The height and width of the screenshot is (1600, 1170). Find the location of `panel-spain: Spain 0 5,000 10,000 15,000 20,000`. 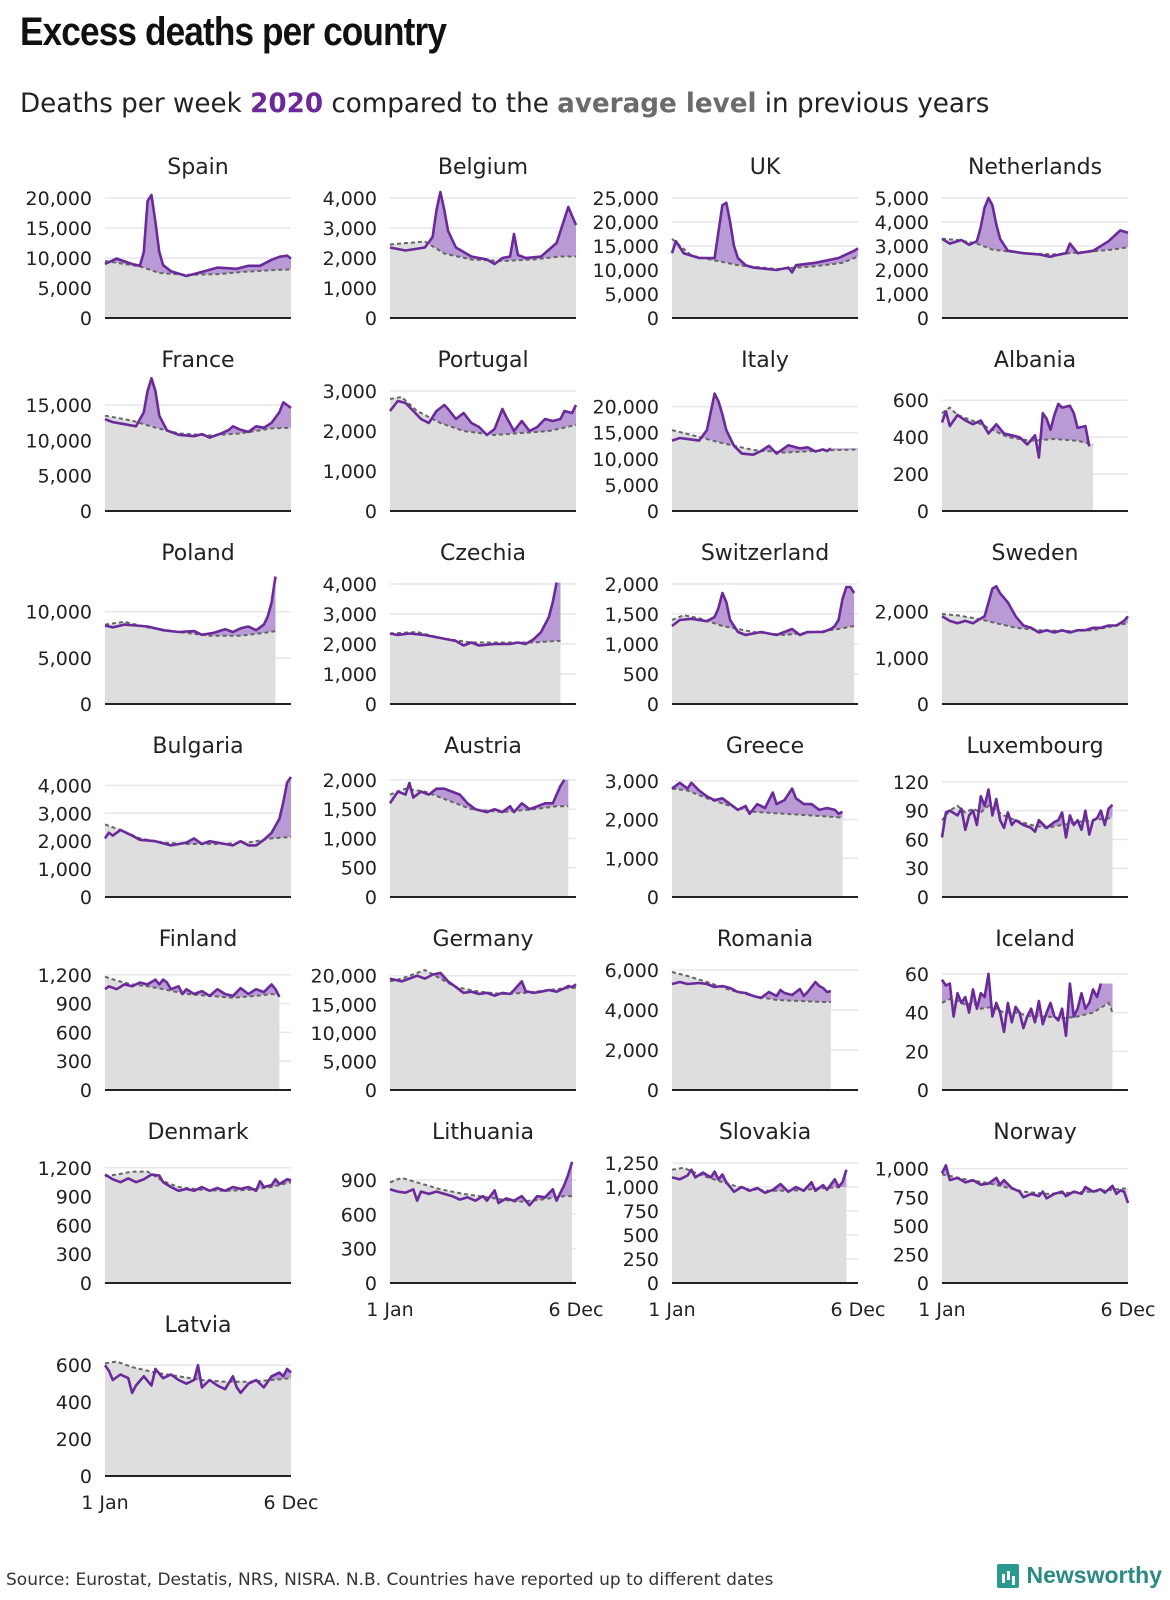

panel-spain: Spain 0 5,000 10,000 15,000 20,000 is located at coordinates (159, 242).